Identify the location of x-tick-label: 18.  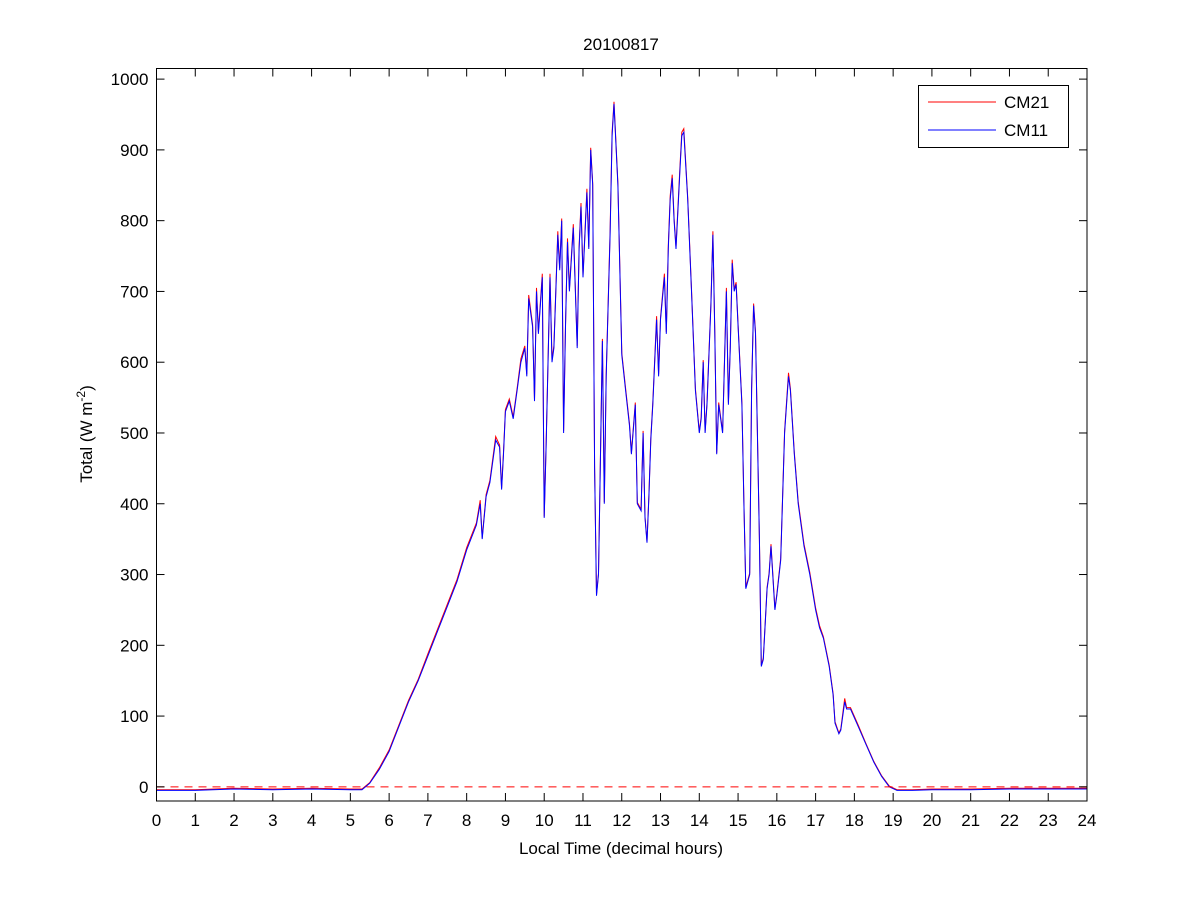
(854, 820).